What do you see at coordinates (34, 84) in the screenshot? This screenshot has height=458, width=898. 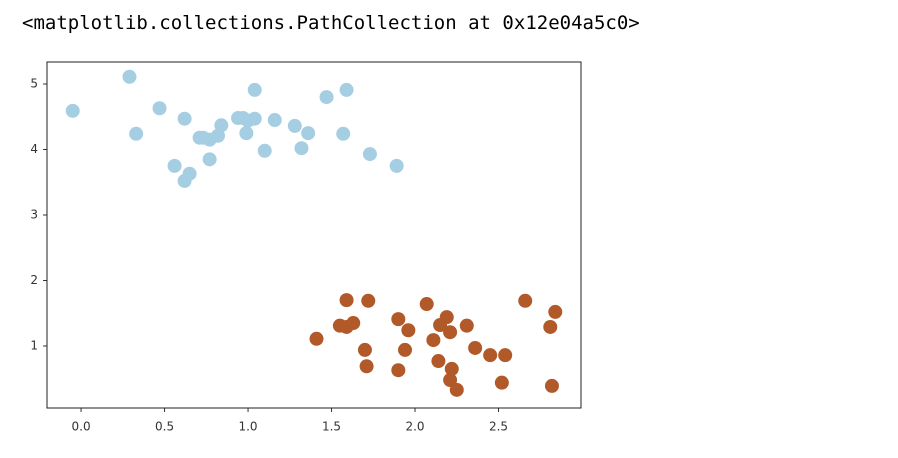 I see `y-tick-label: 5` at bounding box center [34, 84].